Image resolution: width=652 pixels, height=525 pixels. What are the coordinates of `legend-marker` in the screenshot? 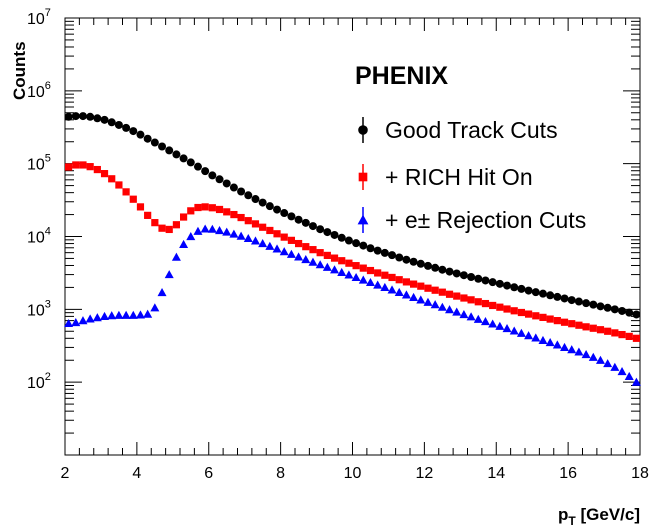 It's located at (363, 219).